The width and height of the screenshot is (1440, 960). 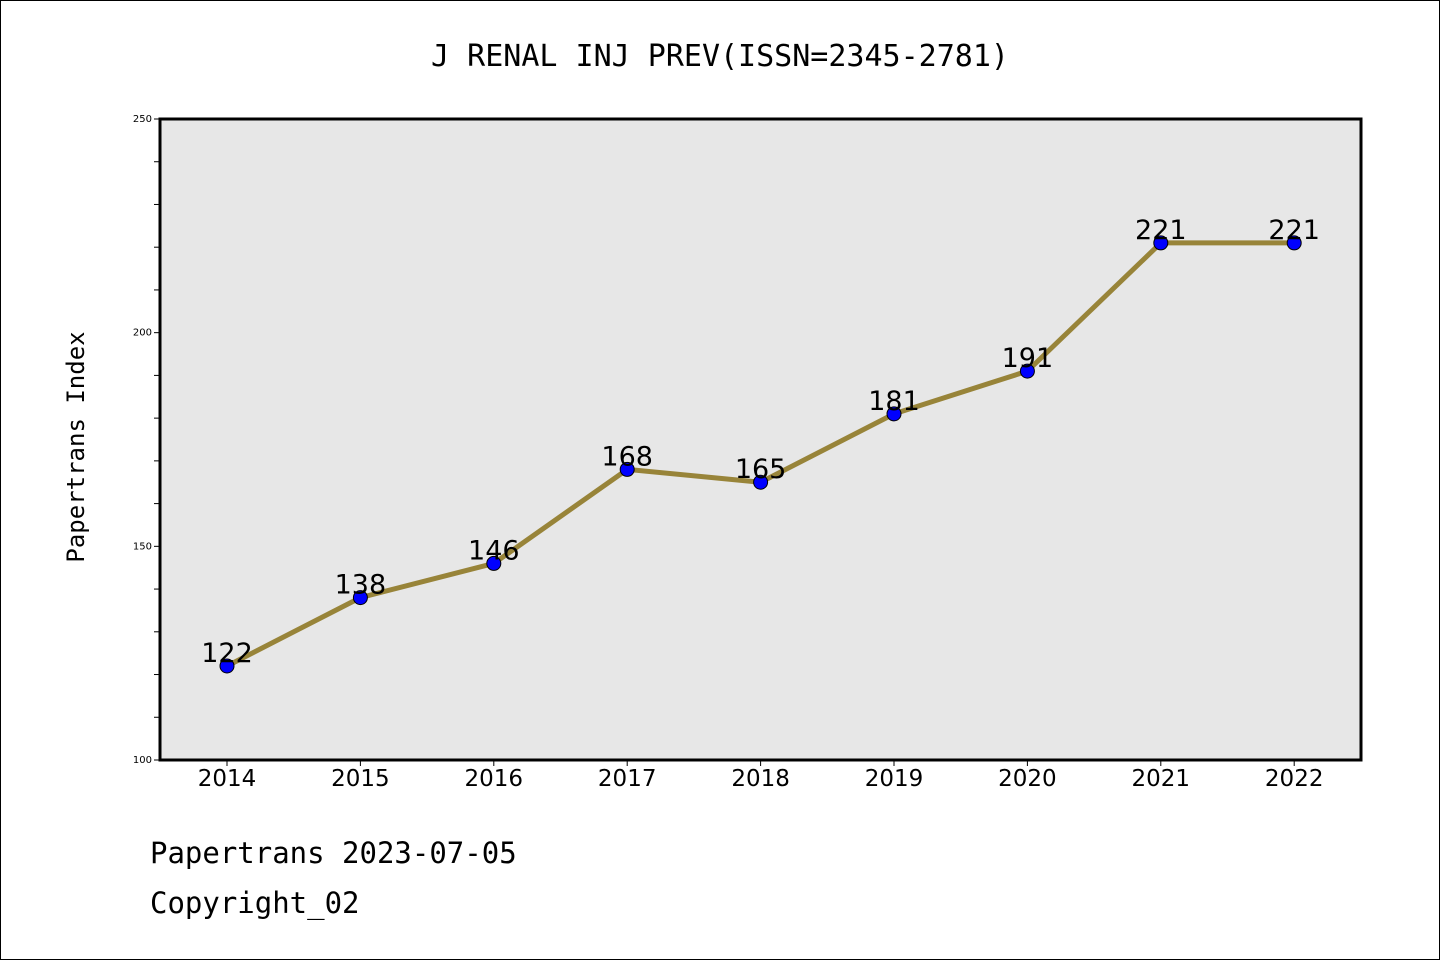 What do you see at coordinates (76, 446) in the screenshot?
I see `y-axis-label: Papertrans Index` at bounding box center [76, 446].